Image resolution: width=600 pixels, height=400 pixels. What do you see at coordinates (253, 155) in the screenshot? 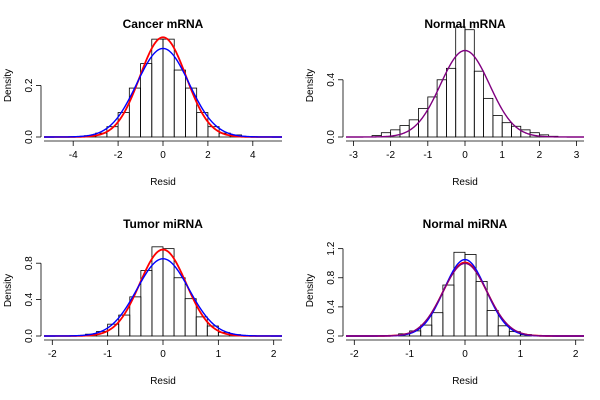
I see `x-tick-label: 4` at bounding box center [253, 155].